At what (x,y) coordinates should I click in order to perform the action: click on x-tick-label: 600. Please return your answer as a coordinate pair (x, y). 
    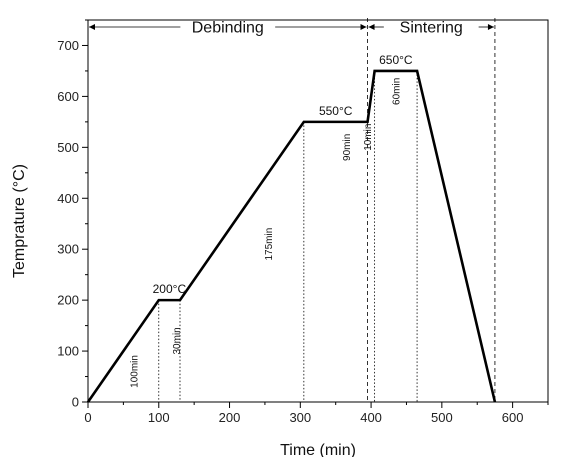
    Looking at the image, I should click on (513, 417).